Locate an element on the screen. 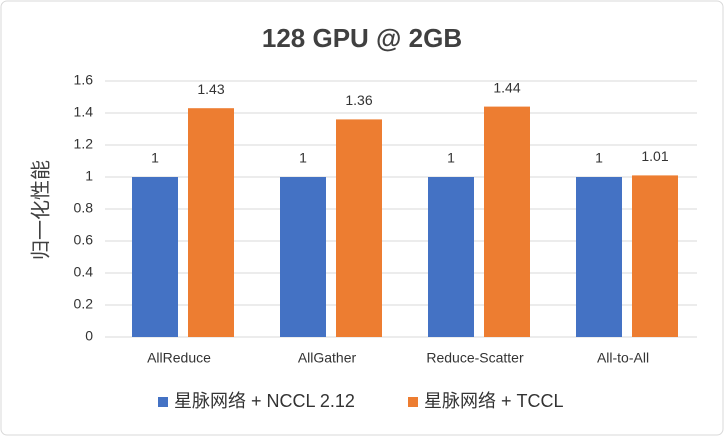 The width and height of the screenshot is (724, 436). y-tick-label: 0 is located at coordinates (89, 336).